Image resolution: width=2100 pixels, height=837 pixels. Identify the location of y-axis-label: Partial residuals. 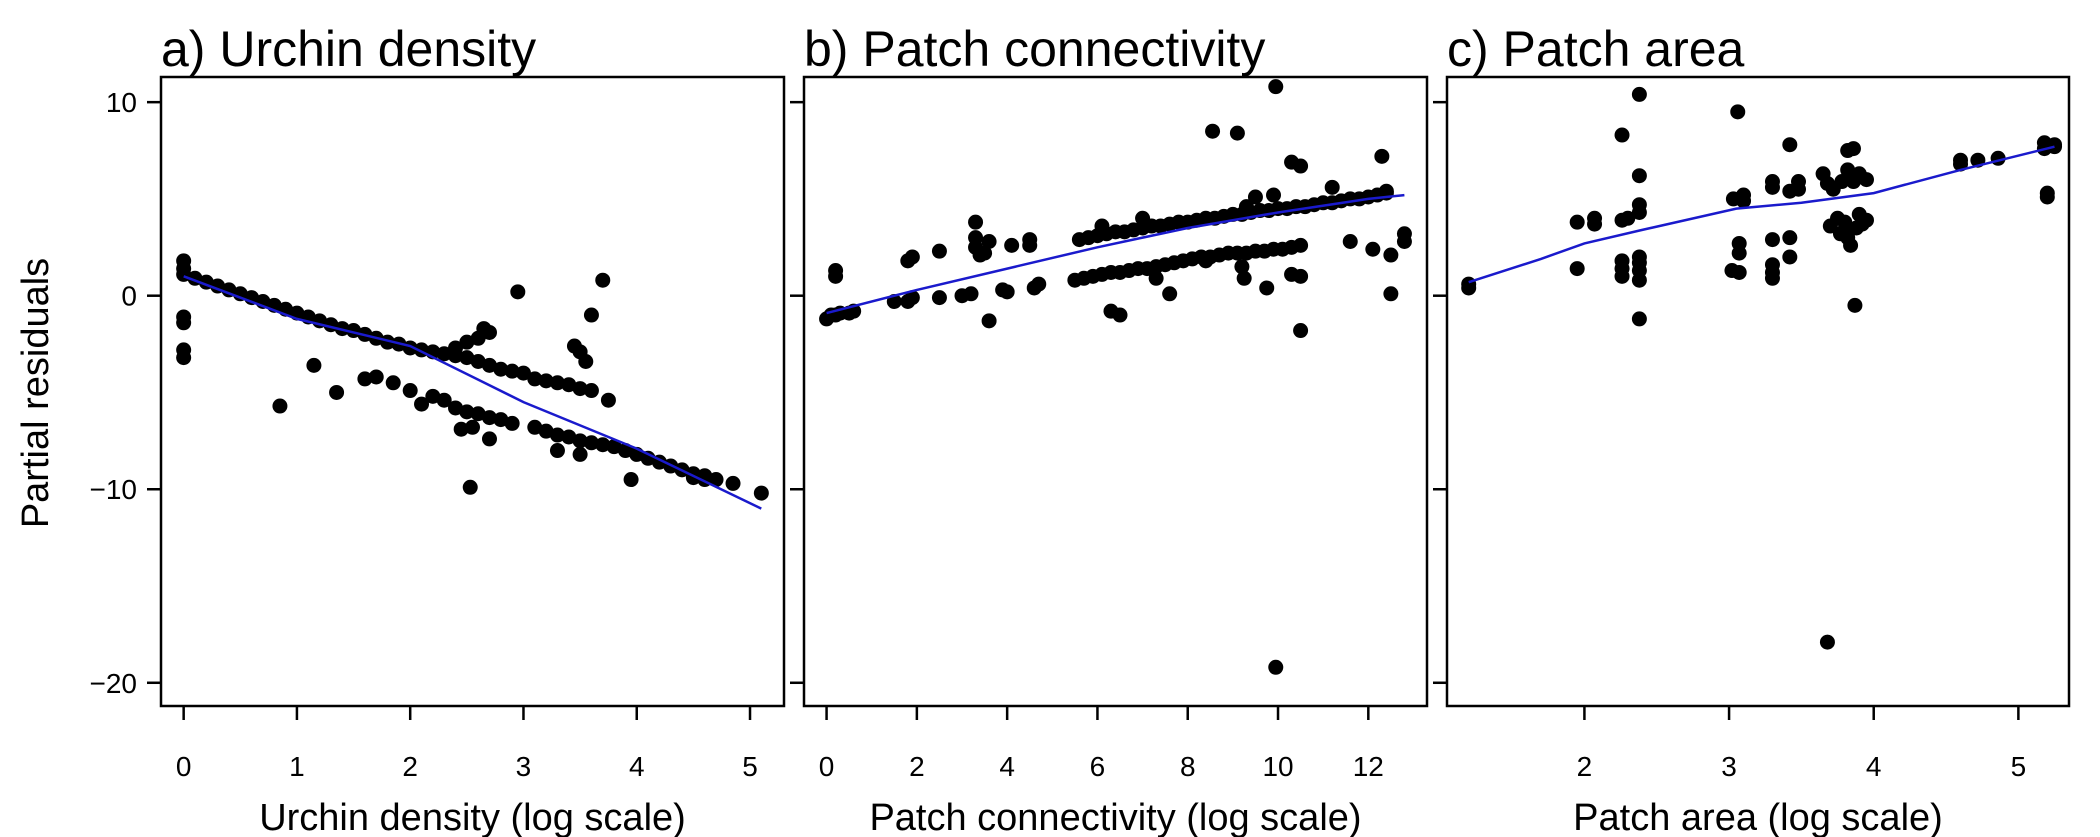
(36, 393).